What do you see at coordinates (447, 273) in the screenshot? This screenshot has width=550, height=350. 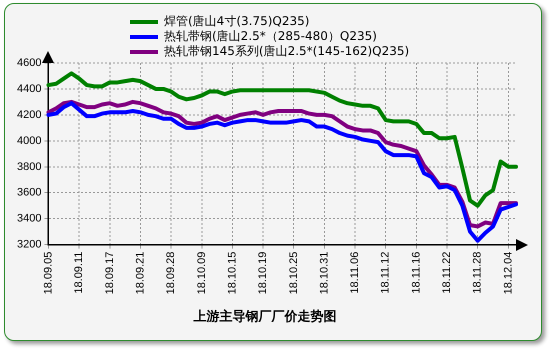 I see `x-tick-label: 18.11.22` at bounding box center [447, 273].